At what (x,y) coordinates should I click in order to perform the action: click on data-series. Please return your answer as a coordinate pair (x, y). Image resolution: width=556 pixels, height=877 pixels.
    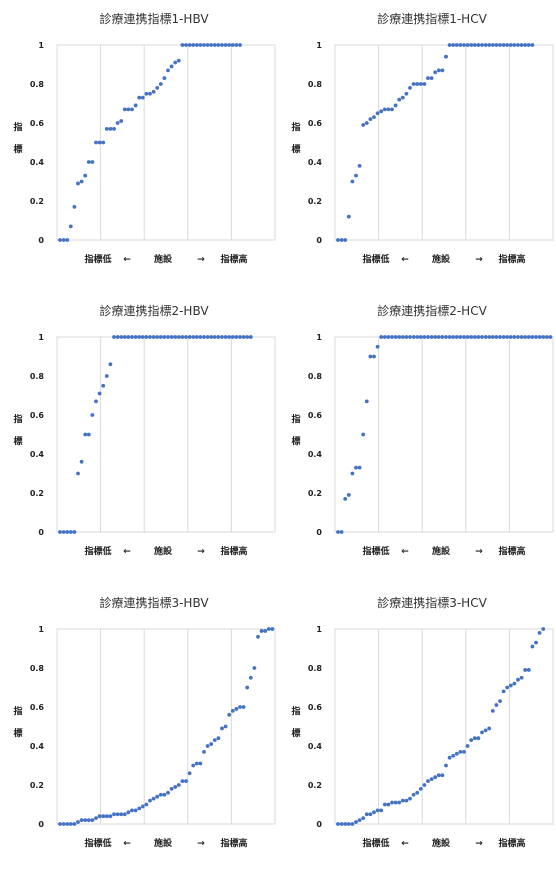
    Looking at the image, I should click on (150, 142).